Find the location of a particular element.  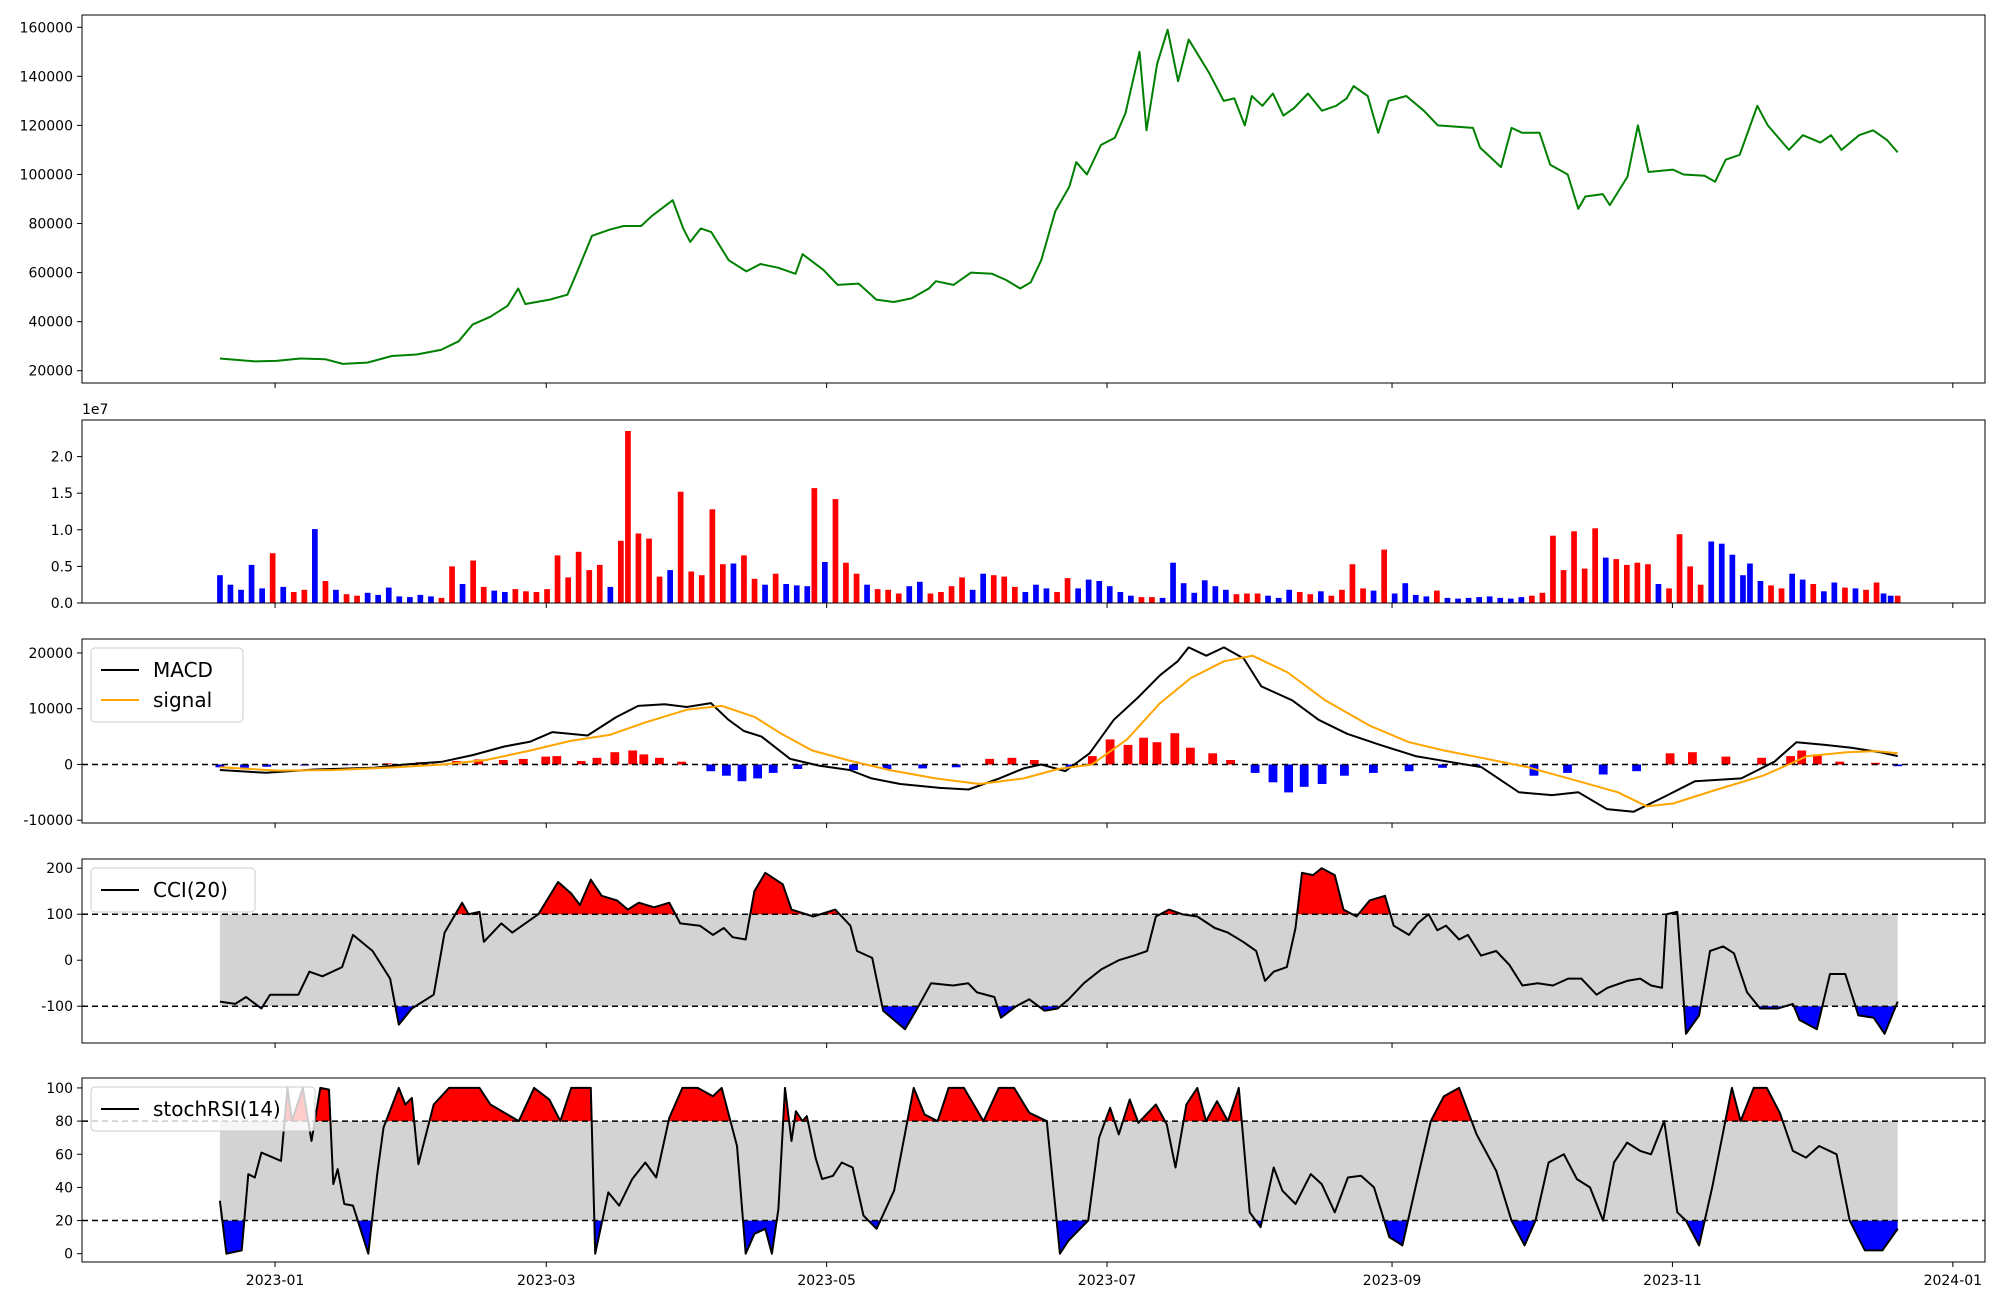

stochrsi-line is located at coordinates (1058, 1170).